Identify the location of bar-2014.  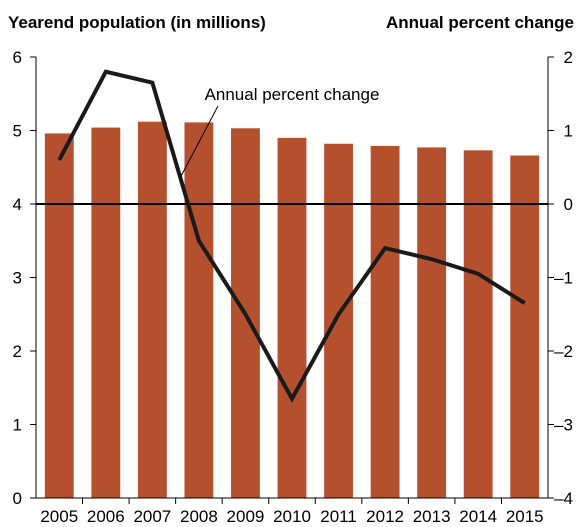
(478, 324).